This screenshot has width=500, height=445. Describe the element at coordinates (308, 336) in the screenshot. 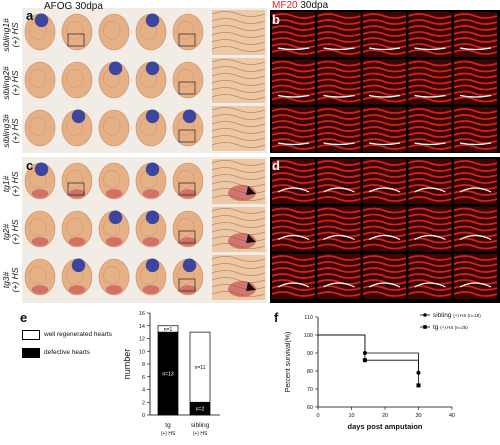

I see `y-tick-label: 100` at that location.